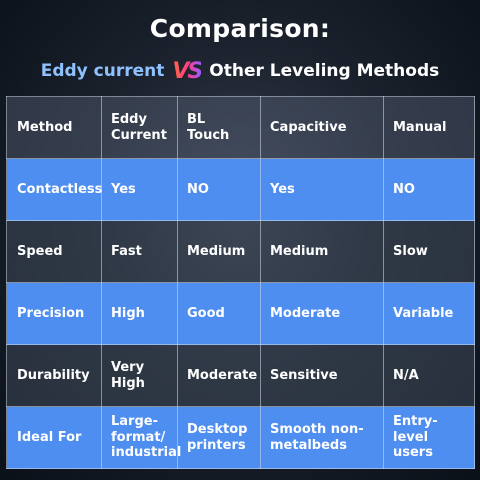  I want to click on subtitle: Eddy current VS Other Leveling Methods, so click(240, 71).